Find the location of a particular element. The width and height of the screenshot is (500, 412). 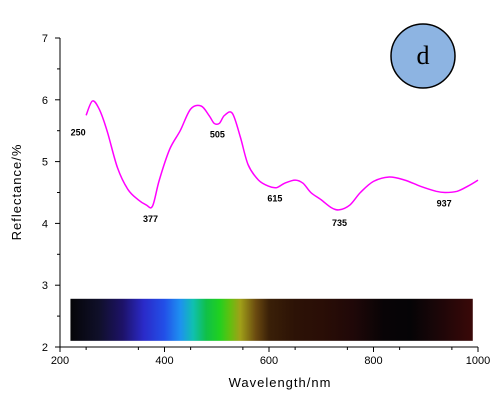

y-tick-label: 6 is located at coordinates (45, 101).